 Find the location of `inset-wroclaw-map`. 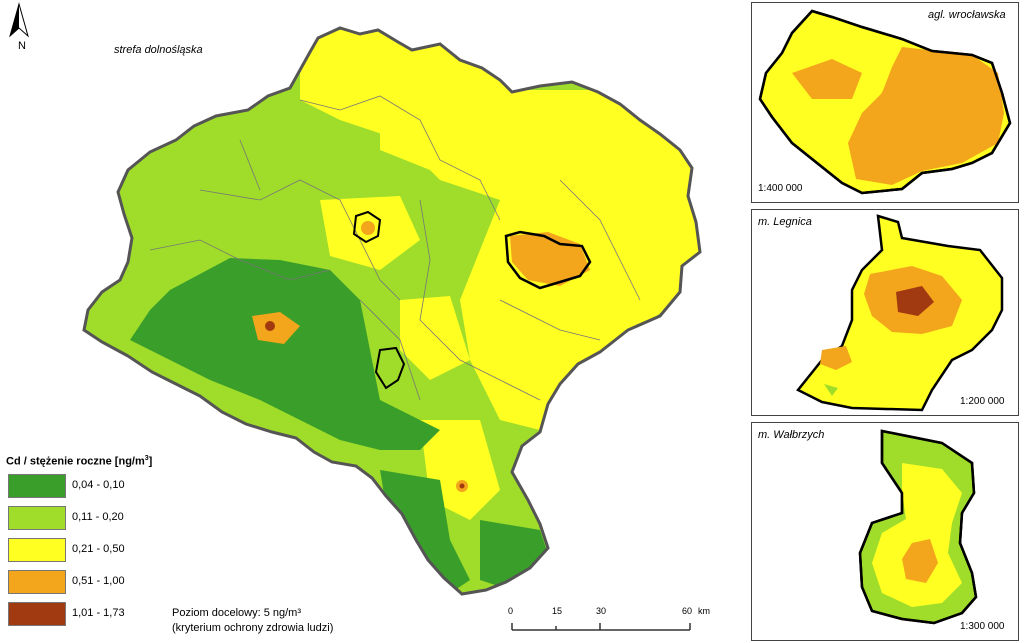

inset-wroclaw-map is located at coordinates (885, 102).